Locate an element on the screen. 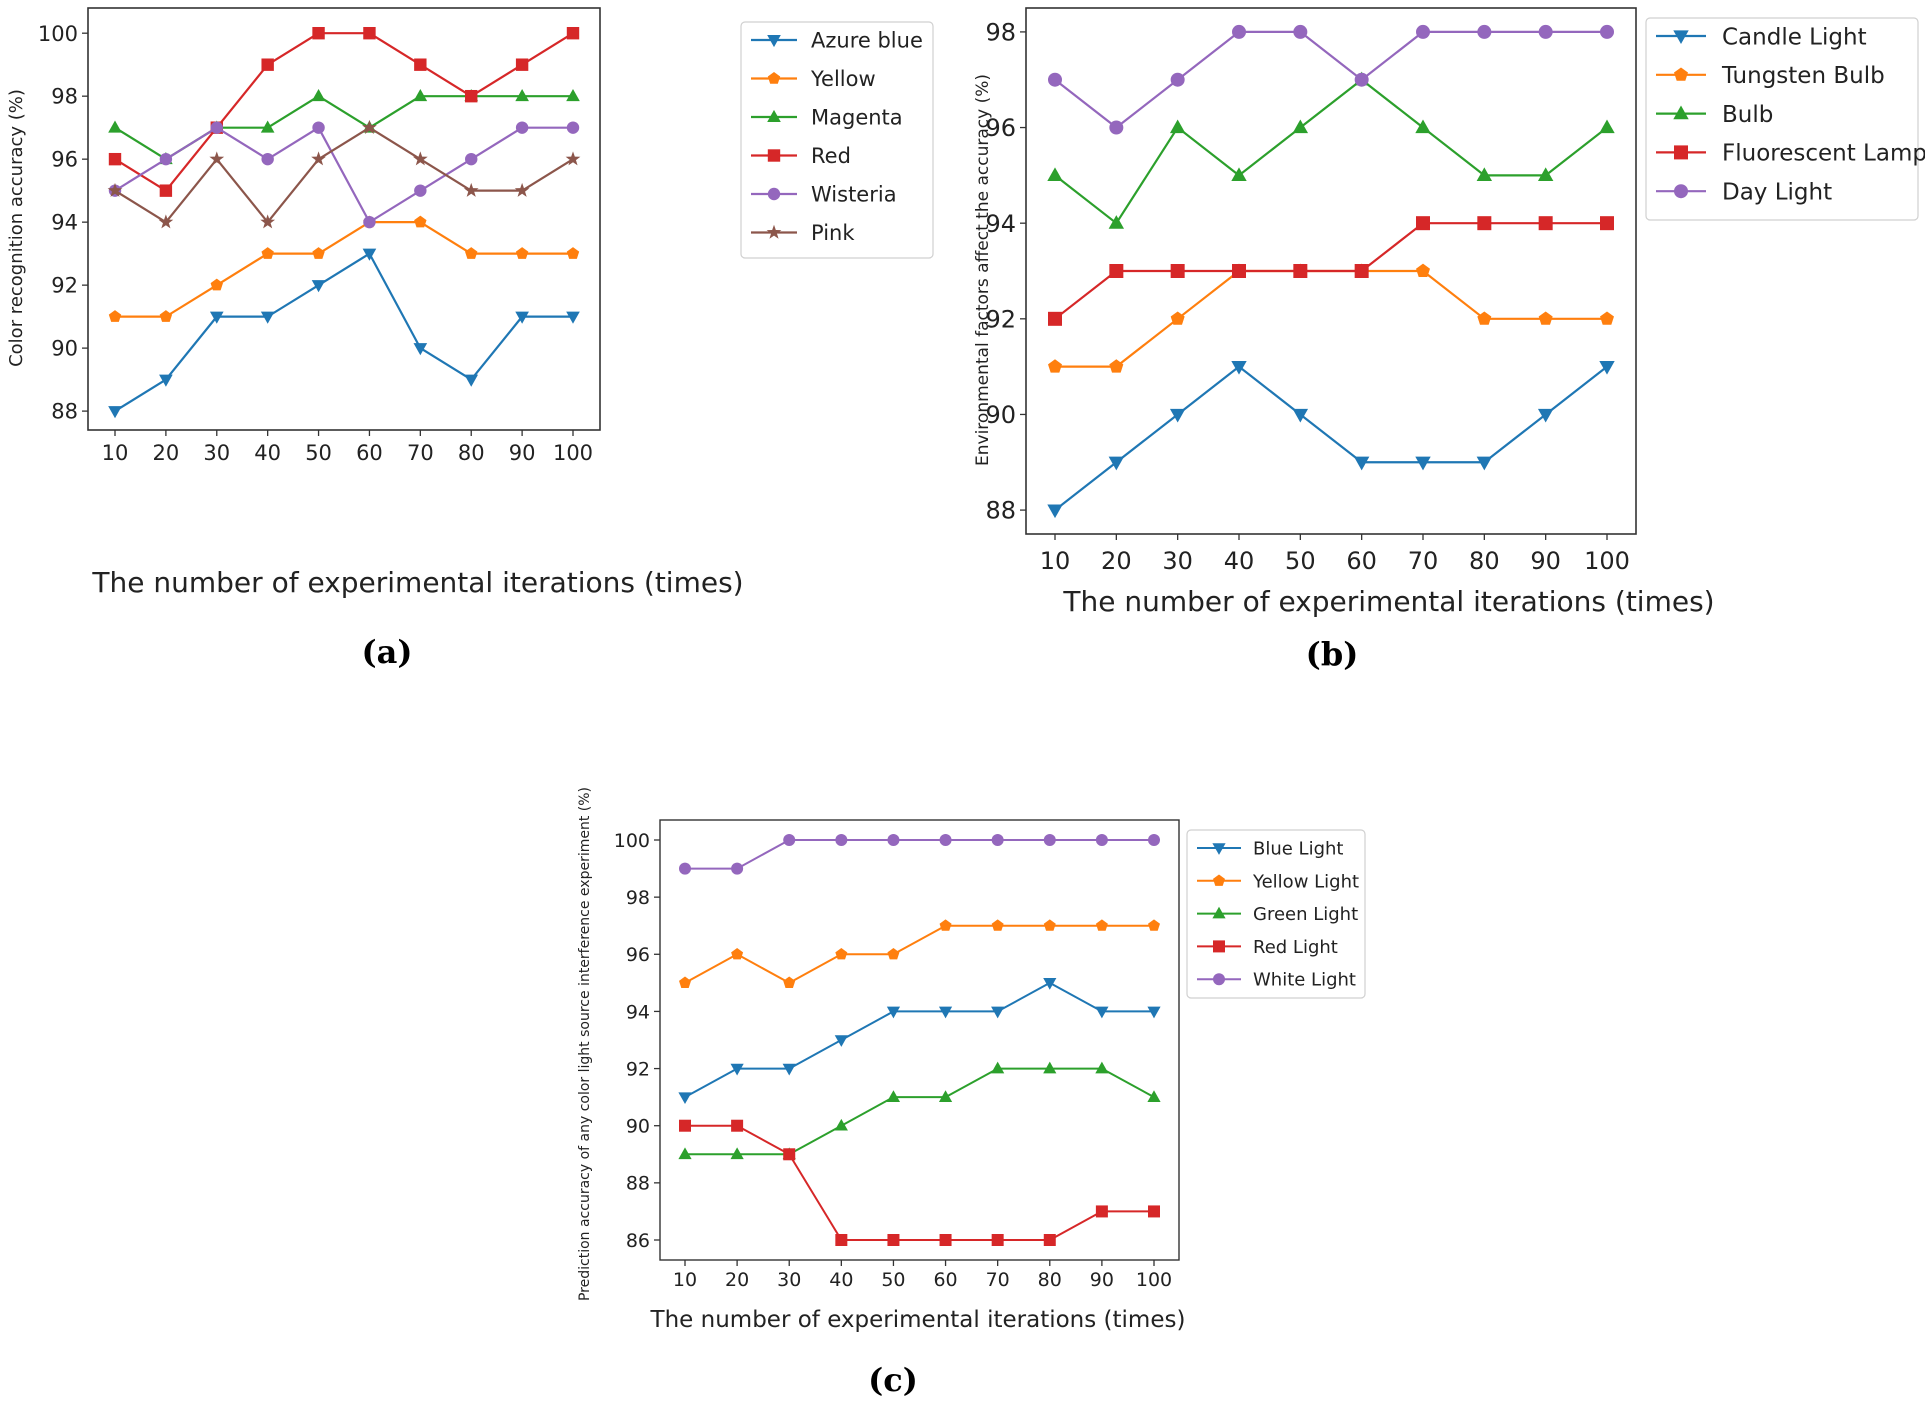 This screenshot has height=1404, width=1925. x-tick-label: 30 is located at coordinates (789, 1280).